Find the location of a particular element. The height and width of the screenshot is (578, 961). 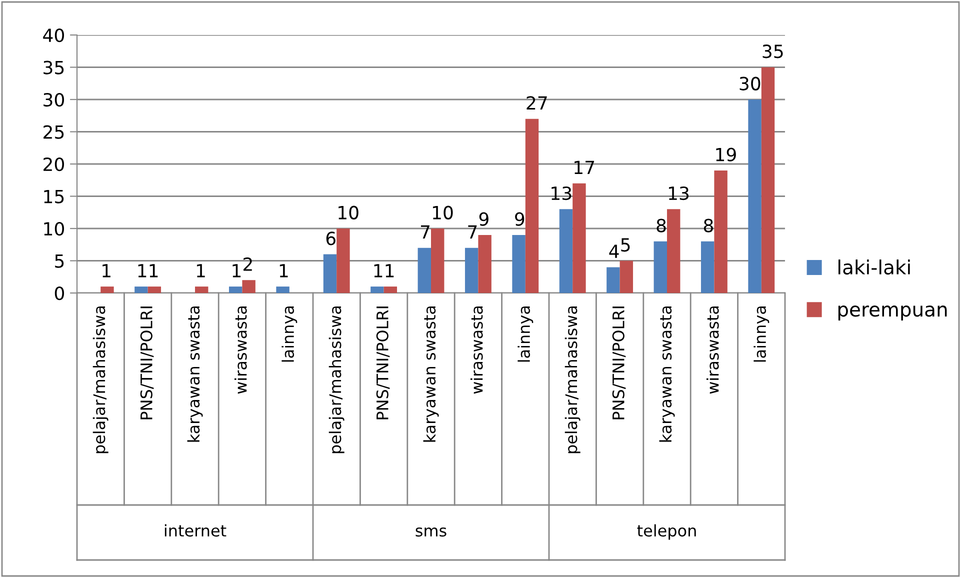

data-label: 6 is located at coordinates (331, 239).